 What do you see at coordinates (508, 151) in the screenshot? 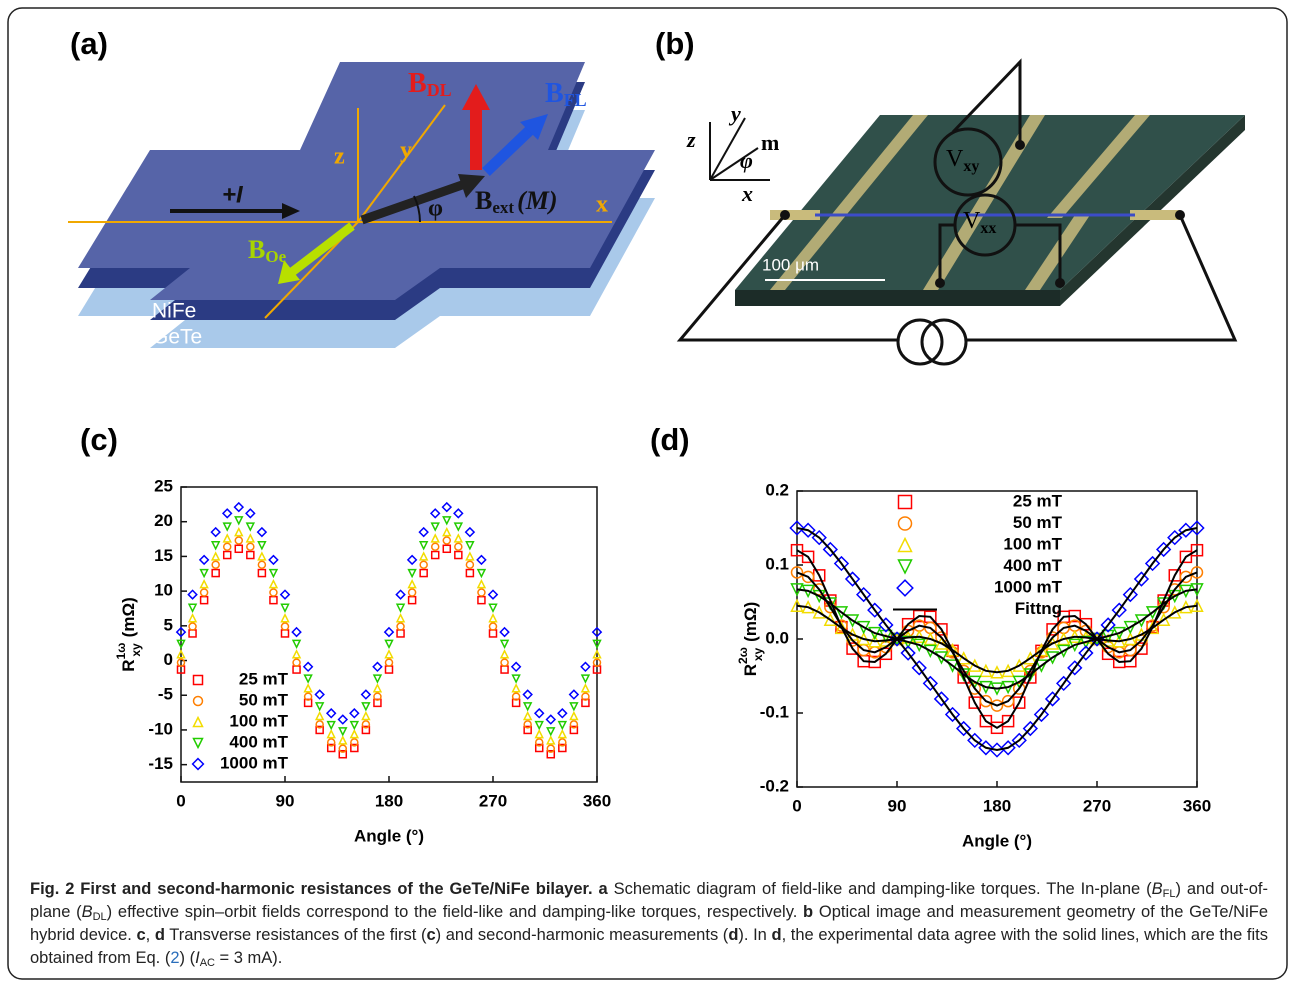
I see `bfl-arrow` at bounding box center [508, 151].